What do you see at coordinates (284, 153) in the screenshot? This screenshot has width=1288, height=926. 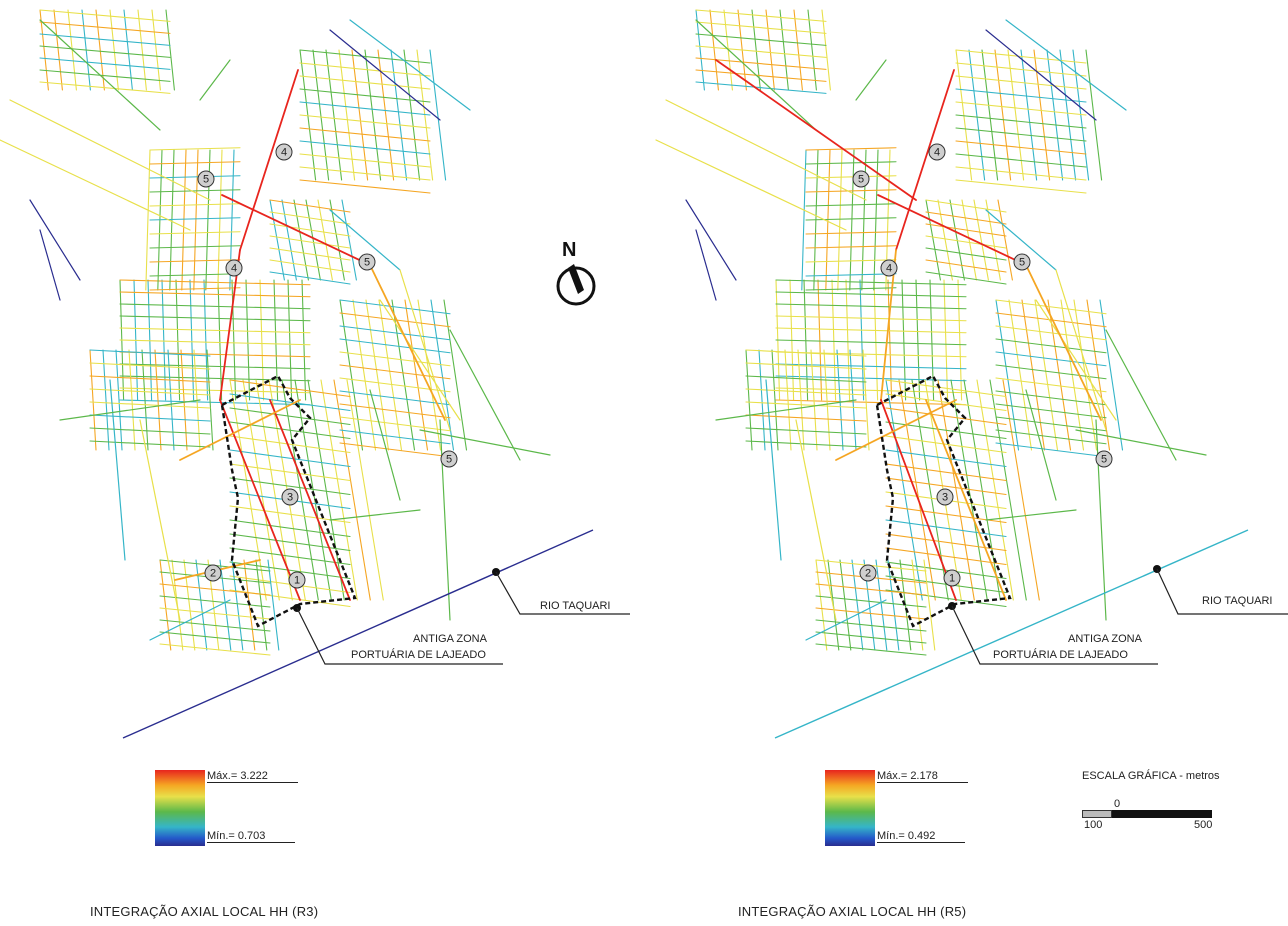 I see `marker-label: 4` at bounding box center [284, 153].